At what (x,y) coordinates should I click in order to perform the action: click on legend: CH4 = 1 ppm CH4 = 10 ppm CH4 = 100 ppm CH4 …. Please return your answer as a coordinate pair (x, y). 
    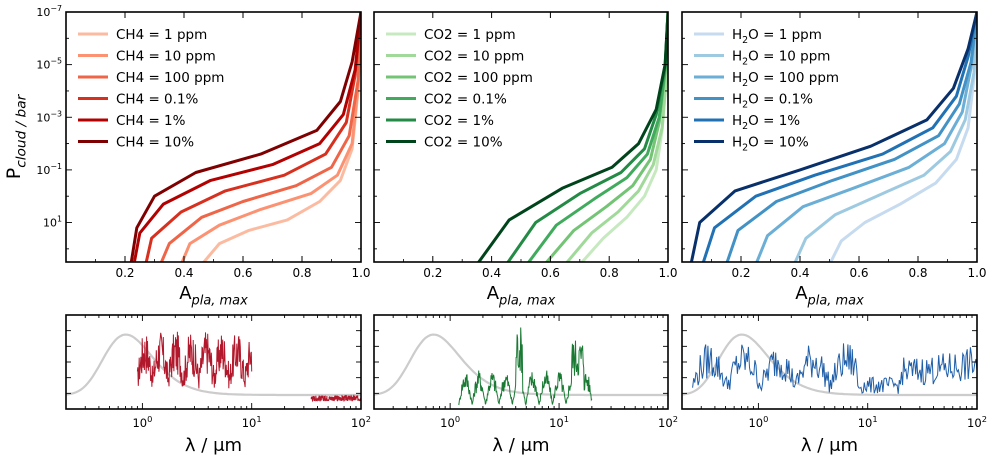
    Looking at the image, I should click on (151, 89).